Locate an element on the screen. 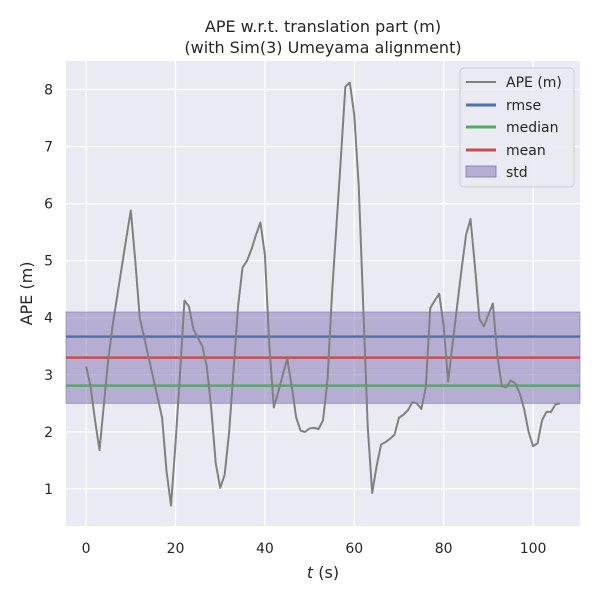 This screenshot has height=600, width=600. legend-swatch-std is located at coordinates (481, 171).